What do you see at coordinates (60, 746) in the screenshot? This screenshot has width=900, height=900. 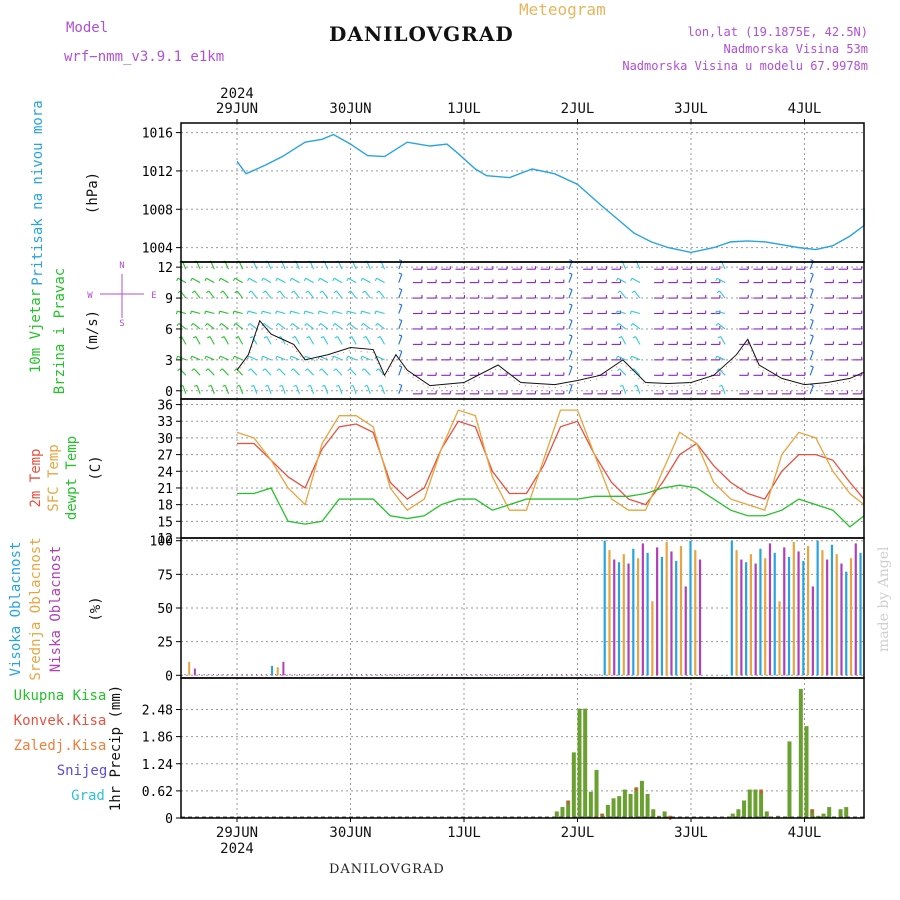 I see `precip-legend-item: Zaledj.Kisa` at bounding box center [60, 746].